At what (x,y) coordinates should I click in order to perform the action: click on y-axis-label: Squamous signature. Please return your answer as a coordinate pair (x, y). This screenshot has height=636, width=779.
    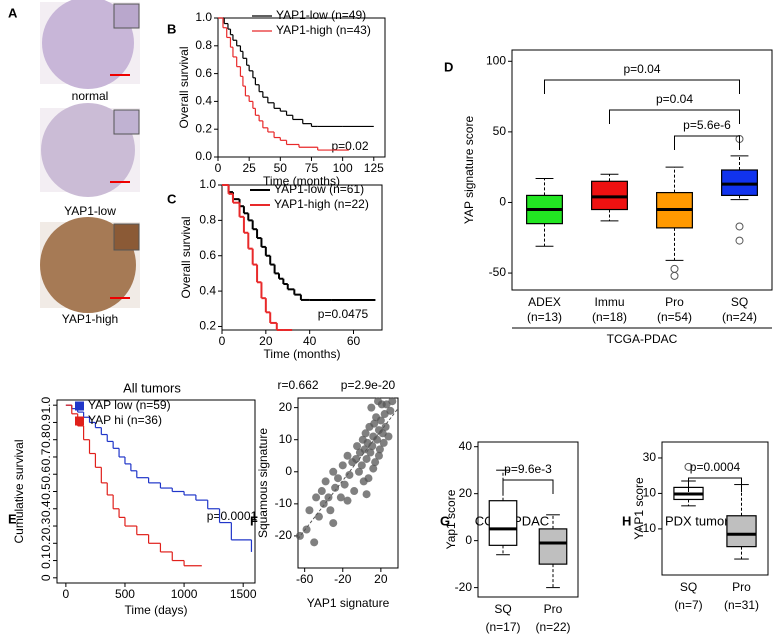
    Looking at the image, I should click on (263, 483).